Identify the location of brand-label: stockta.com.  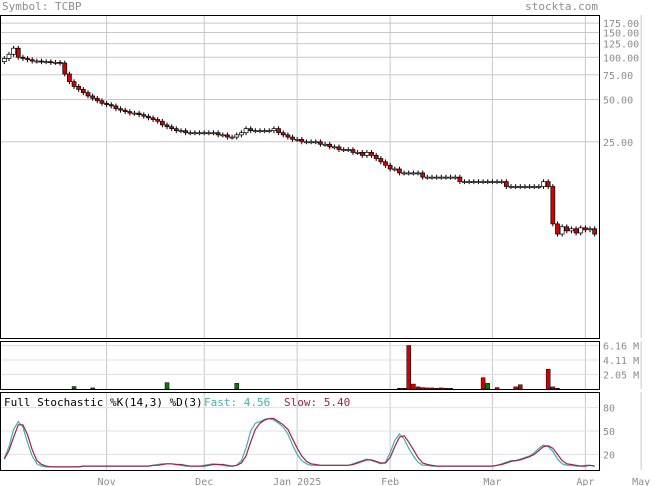
(561, 6).